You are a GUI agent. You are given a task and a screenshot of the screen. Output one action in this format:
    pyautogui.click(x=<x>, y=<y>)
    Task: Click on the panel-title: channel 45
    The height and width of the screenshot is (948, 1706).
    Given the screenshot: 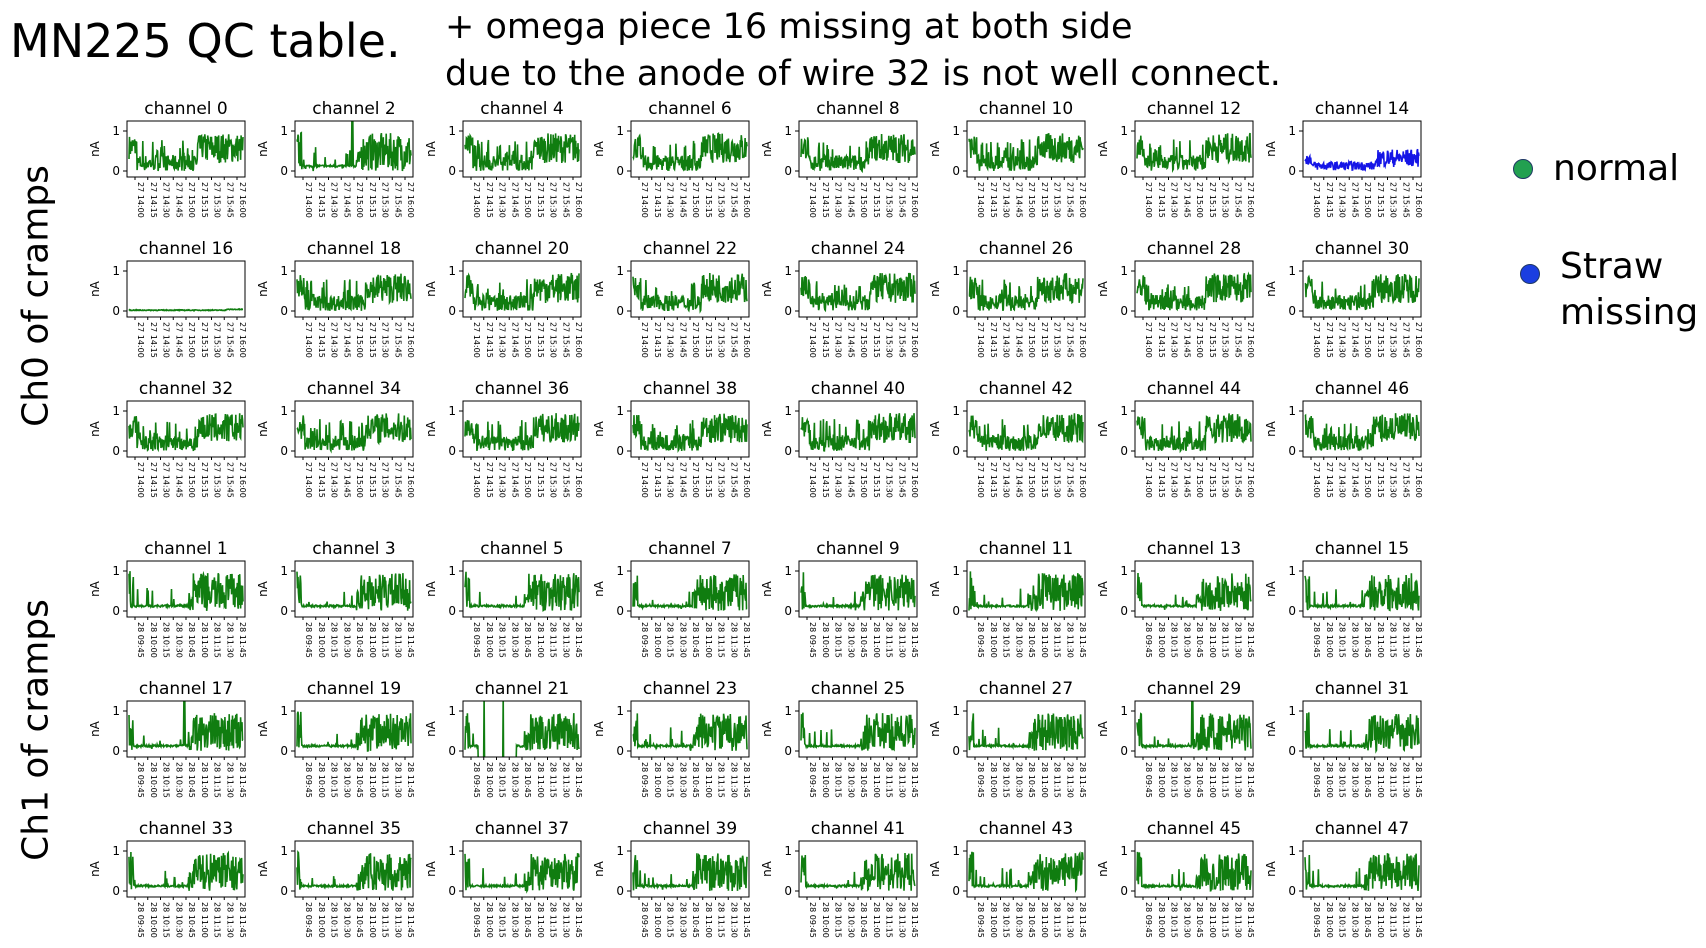 What is the action you would take?
    pyautogui.click(x=1194, y=829)
    